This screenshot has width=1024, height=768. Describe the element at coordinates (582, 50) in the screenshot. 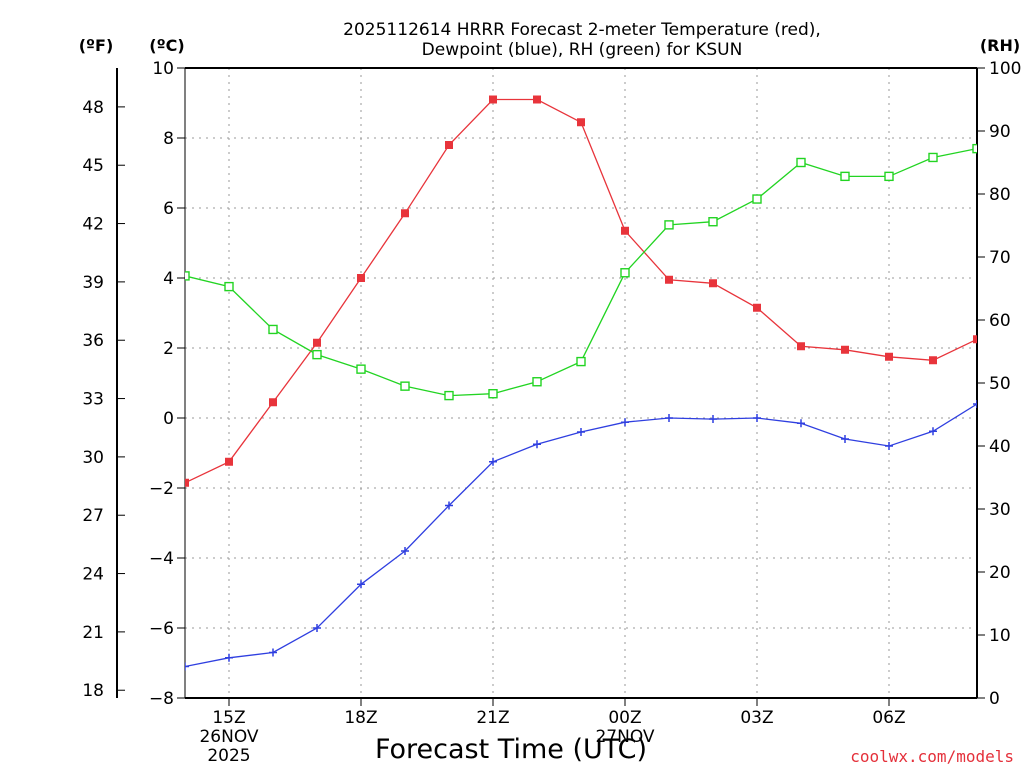

I see `chart-title-line-2: Dewpoint (blue), RH (green) for KSUN` at that location.